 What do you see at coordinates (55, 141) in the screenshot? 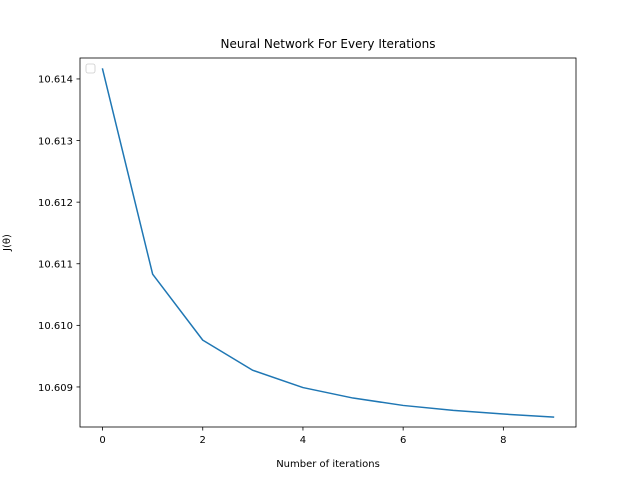
I see `y-tick-label: 10.613` at bounding box center [55, 141].